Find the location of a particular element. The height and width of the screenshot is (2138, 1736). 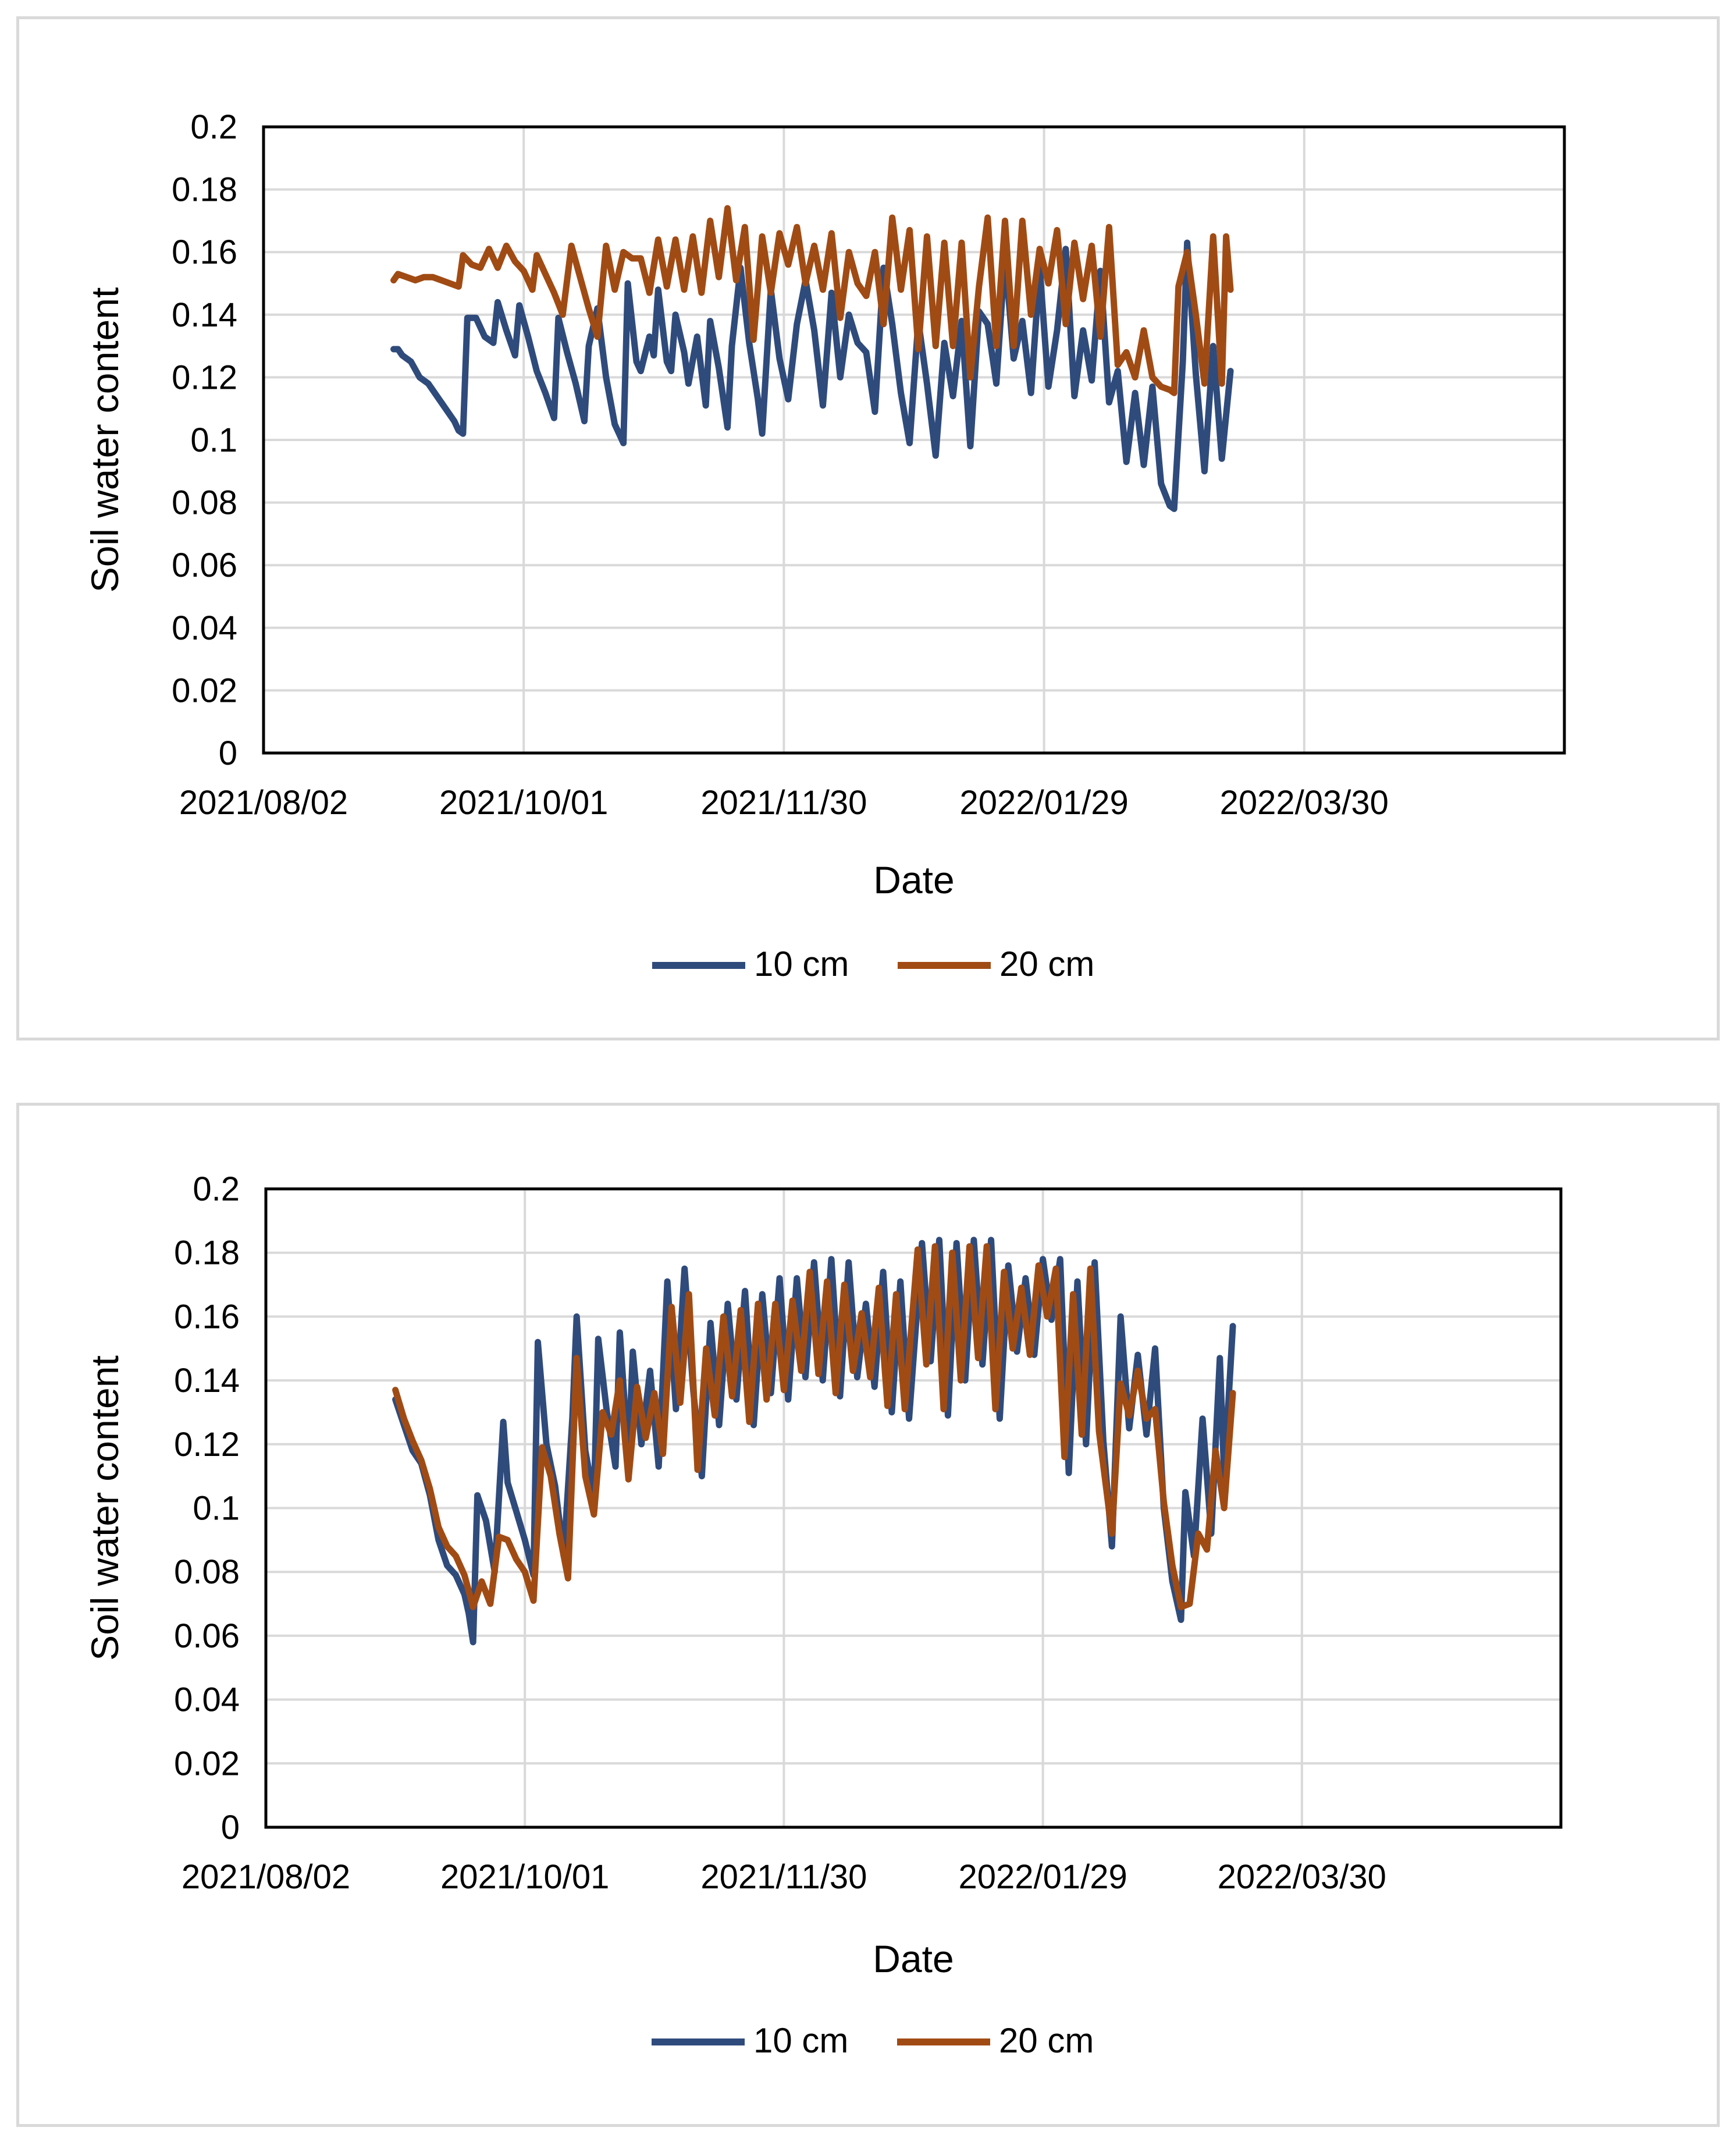

chart-1-series is located at coordinates (812, 358).